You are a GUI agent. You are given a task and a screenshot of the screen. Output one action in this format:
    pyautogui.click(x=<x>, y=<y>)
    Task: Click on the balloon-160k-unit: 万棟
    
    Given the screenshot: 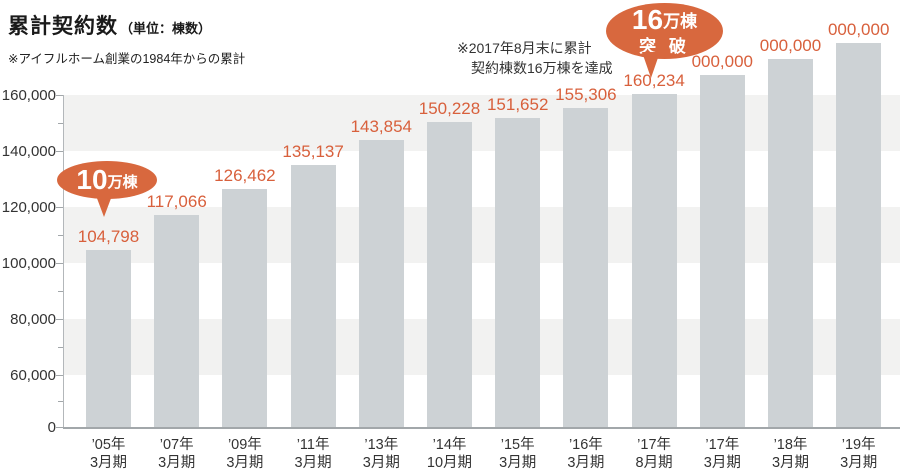 What is the action you would take?
    pyautogui.click(x=680, y=21)
    